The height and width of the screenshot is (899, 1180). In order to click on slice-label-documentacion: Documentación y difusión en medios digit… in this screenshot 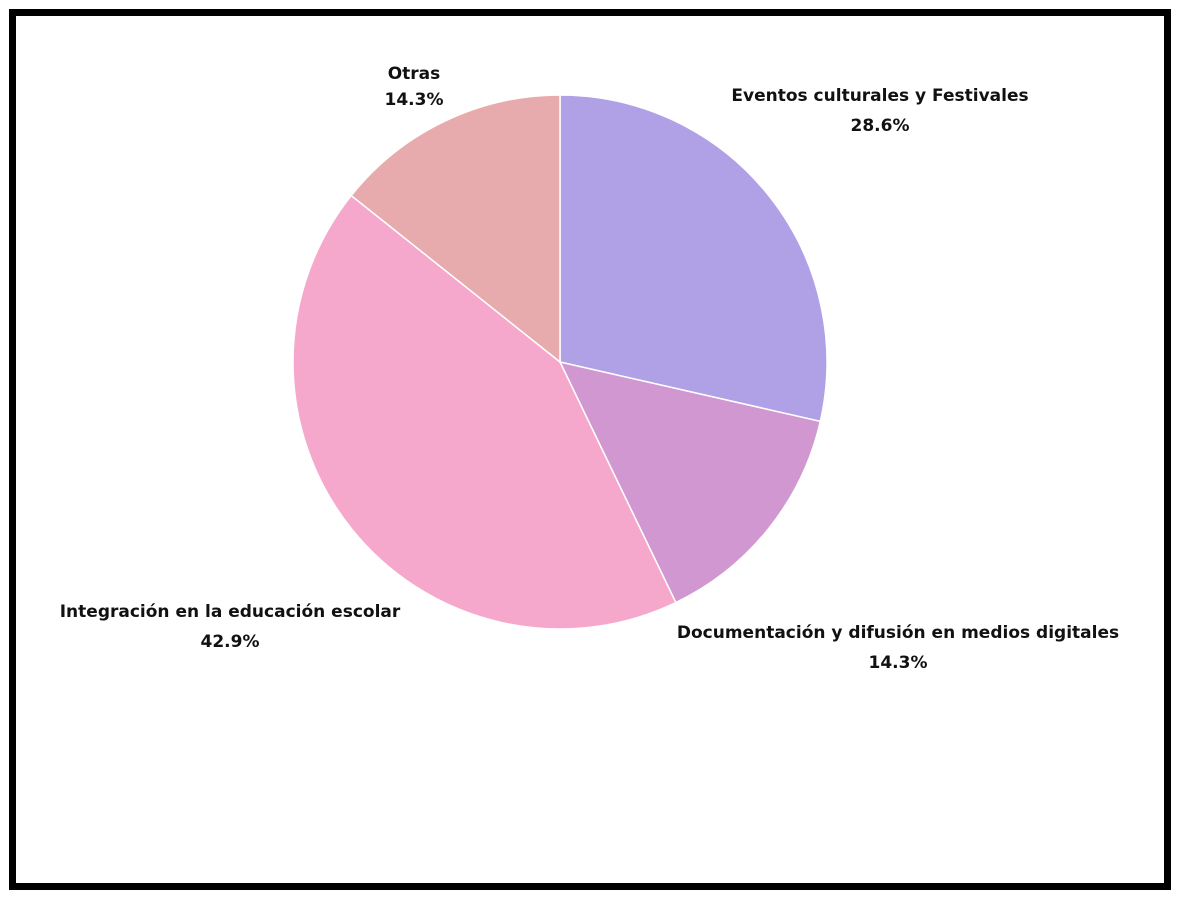, I will do `click(898, 648)`.